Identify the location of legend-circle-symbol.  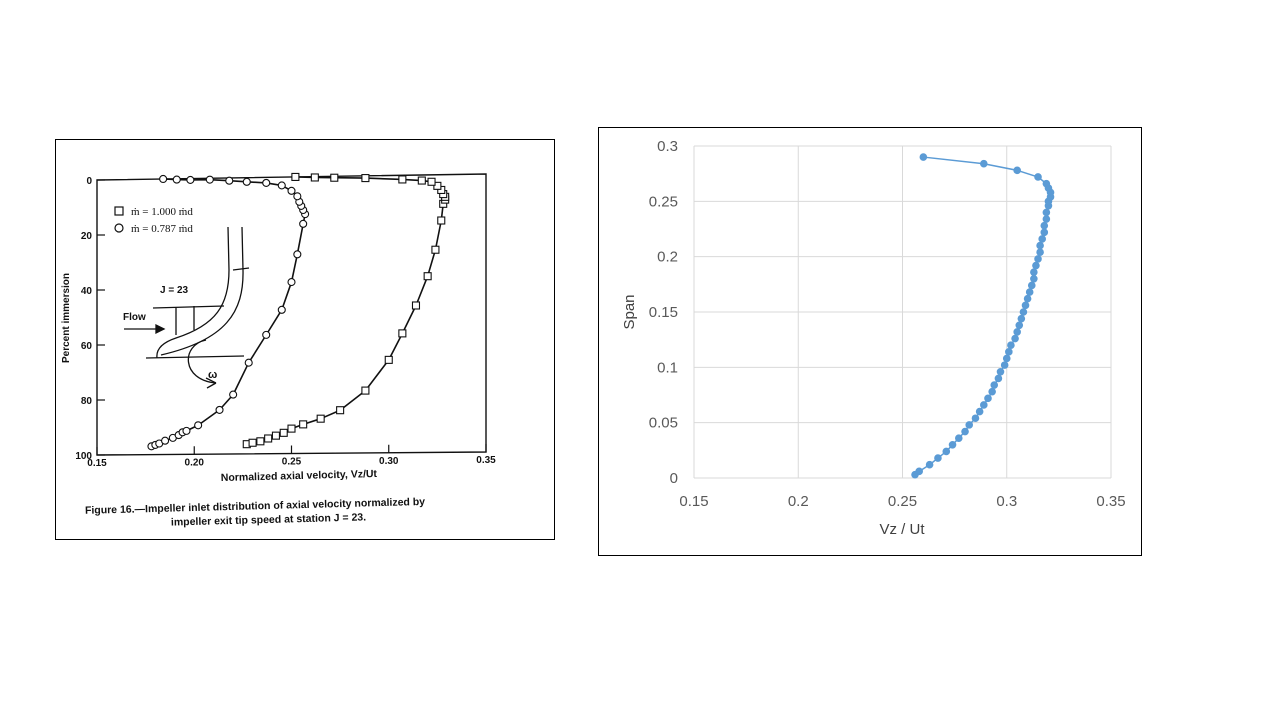
(119, 228).